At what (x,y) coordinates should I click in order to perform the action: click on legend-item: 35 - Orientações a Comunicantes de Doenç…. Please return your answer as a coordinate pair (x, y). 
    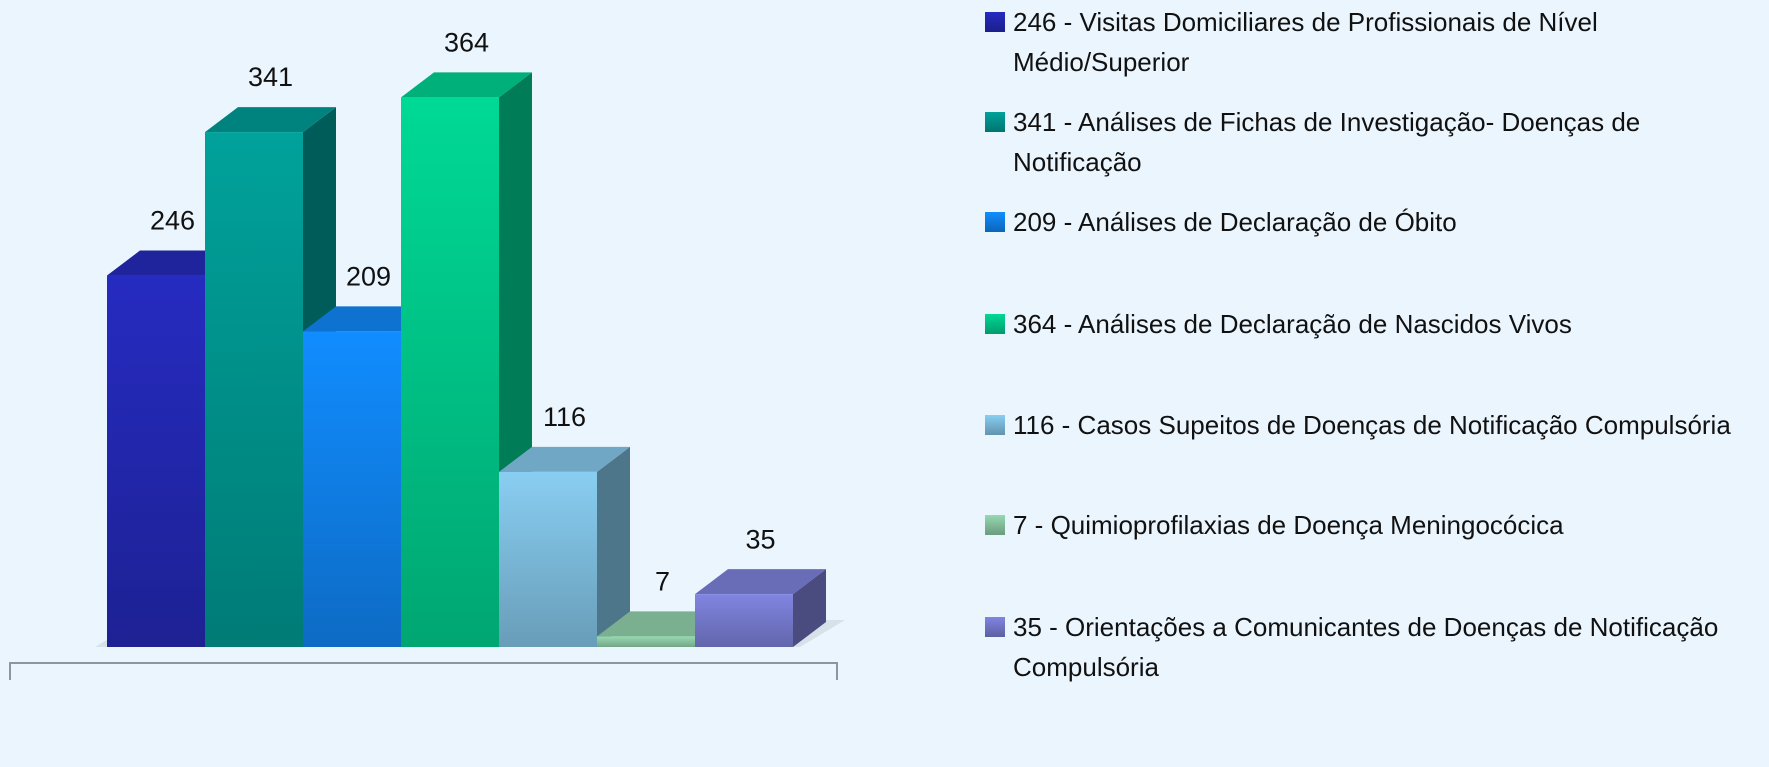
    Looking at the image, I should click on (1377, 647).